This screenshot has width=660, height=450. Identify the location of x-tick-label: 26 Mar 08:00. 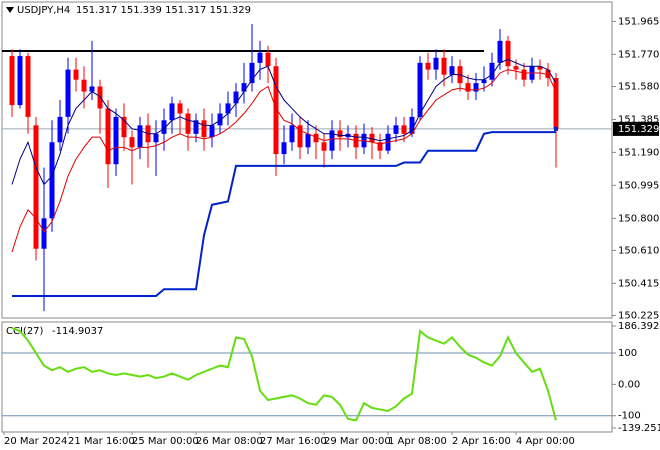
(229, 441).